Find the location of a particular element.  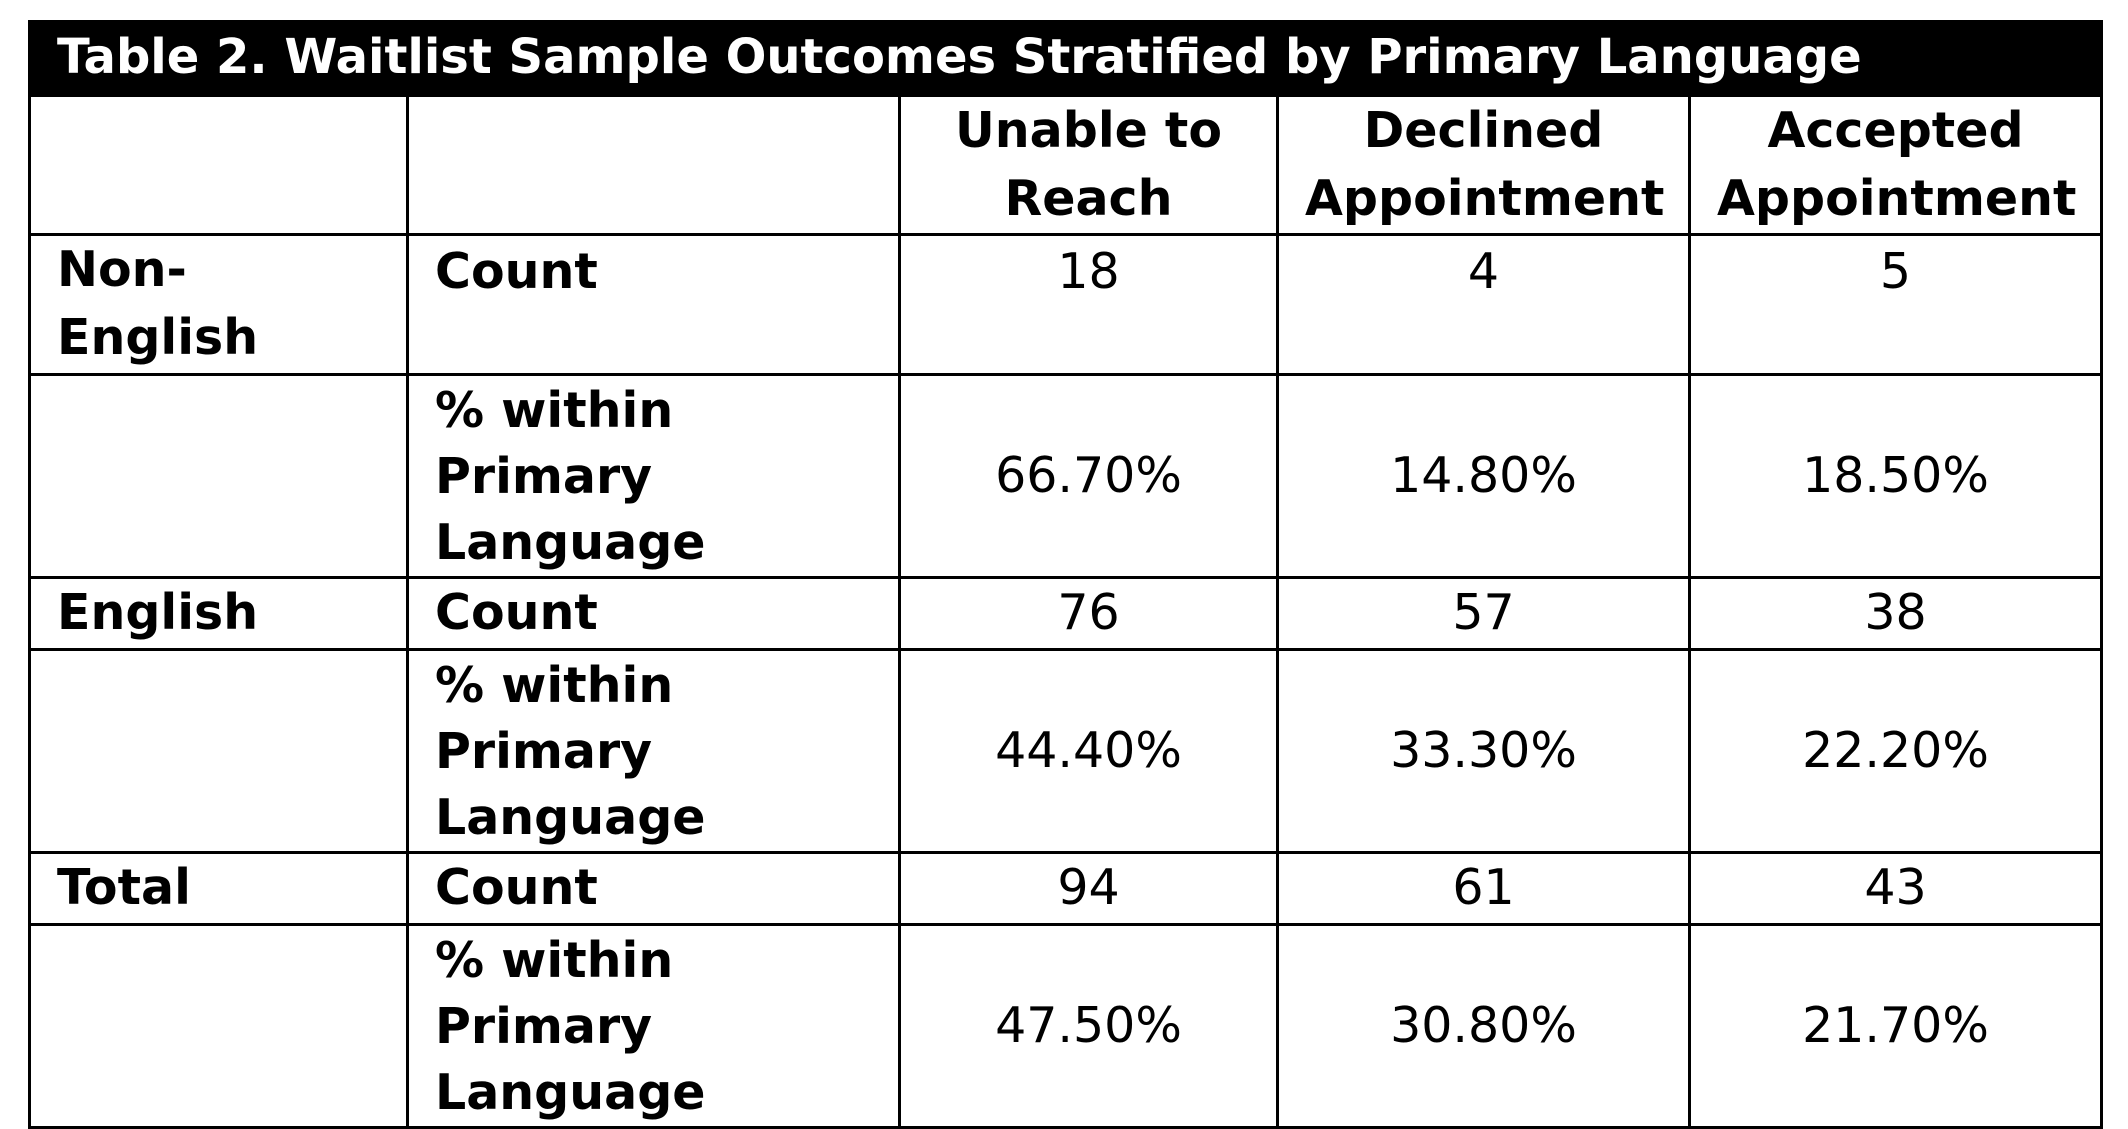

value-cell: 21.70% is located at coordinates (1895, 1026).